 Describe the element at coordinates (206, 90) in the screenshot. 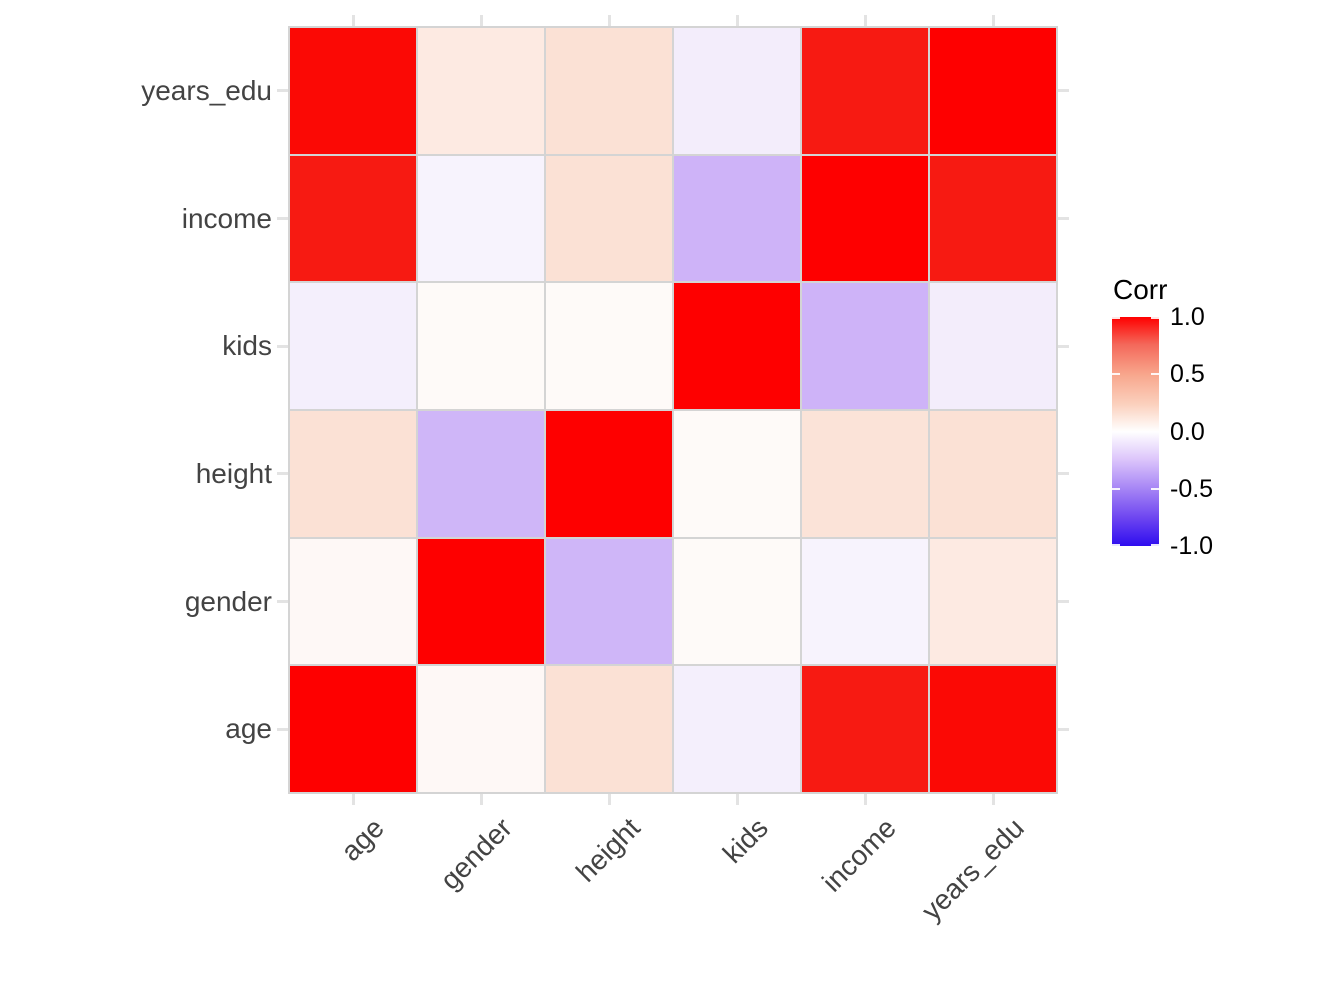

I see `y-axis-label: years_edu` at that location.